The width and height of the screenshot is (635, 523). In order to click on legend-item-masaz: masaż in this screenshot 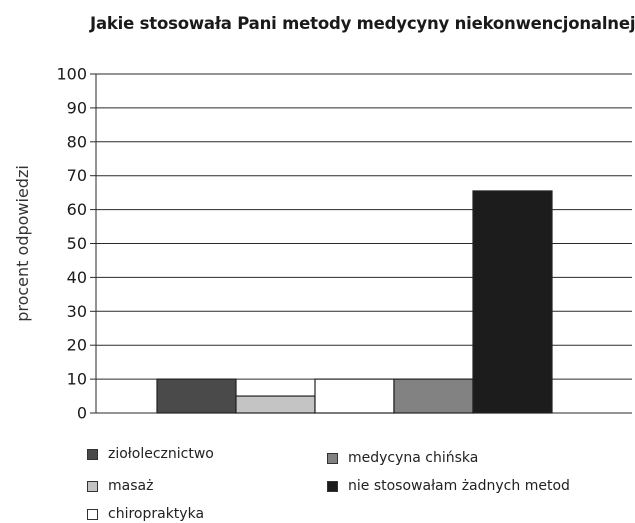, I will do `click(120, 486)`.